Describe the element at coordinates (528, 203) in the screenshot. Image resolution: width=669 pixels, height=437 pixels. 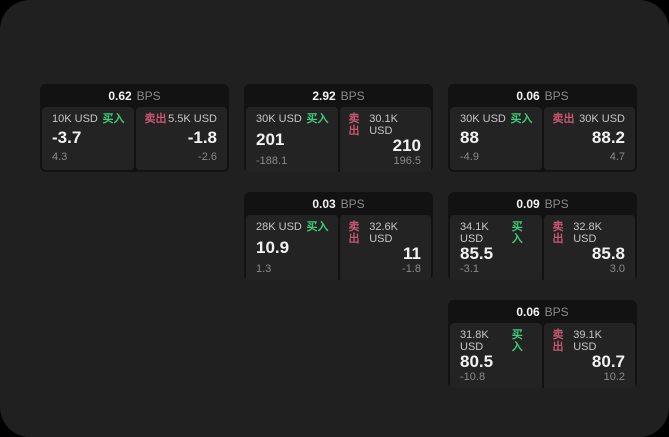
I see `spread-value: 0.09` at that location.